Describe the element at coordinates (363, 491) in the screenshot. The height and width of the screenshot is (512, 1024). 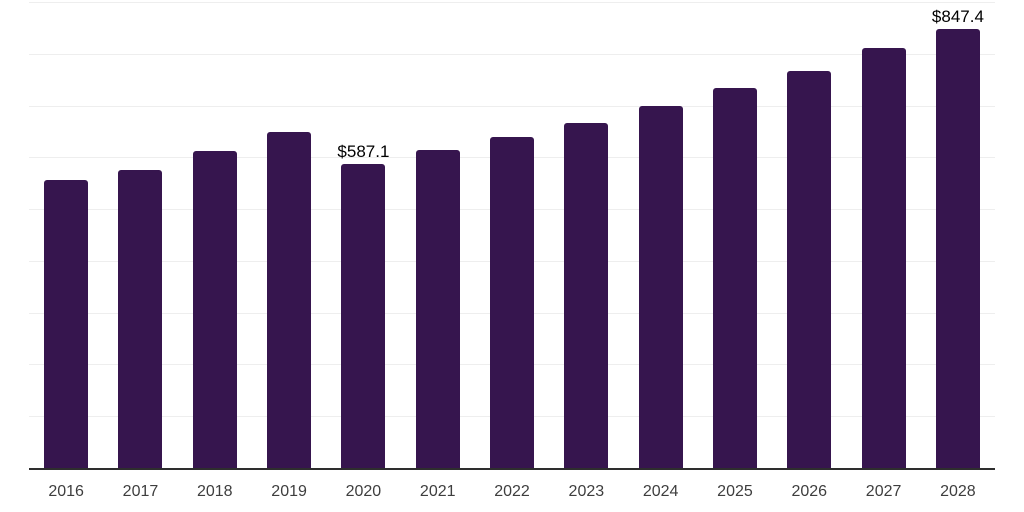
I see `x-tick-label-2020: 2020` at that location.